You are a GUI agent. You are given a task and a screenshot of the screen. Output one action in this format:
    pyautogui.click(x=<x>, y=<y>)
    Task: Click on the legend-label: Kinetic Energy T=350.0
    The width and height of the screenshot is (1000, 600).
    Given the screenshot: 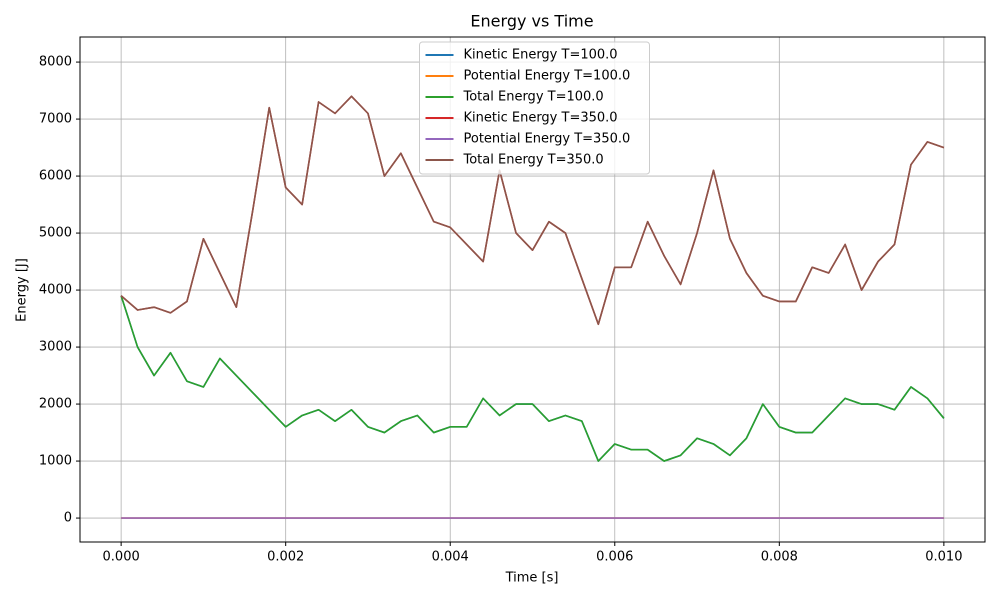 What is the action you would take?
    pyautogui.click(x=541, y=118)
    